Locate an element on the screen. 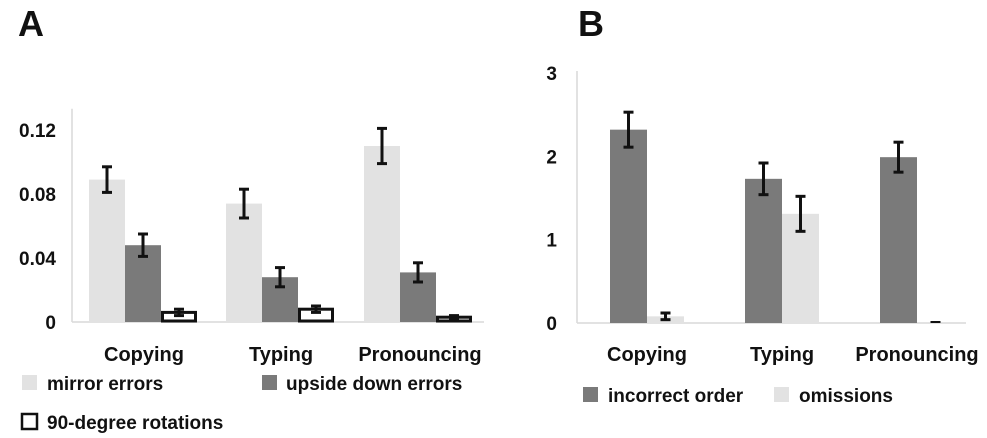 The width and height of the screenshot is (987, 438). panel-b-legend-item: omissions is located at coordinates (833, 396).